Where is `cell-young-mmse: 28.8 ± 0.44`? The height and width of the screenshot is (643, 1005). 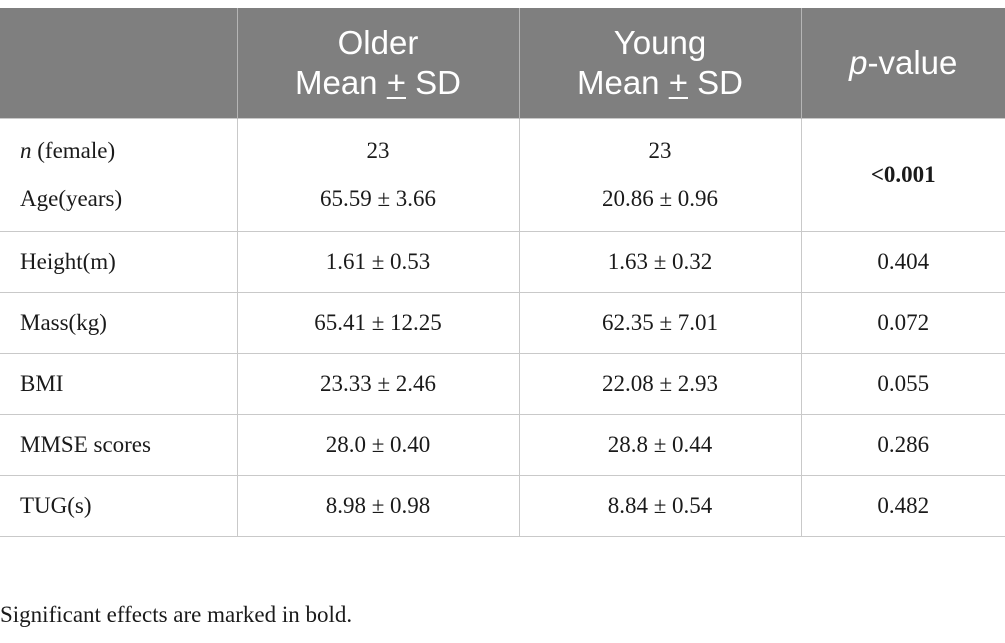 cell-young-mmse: 28.8 ± 0.44 is located at coordinates (660, 445).